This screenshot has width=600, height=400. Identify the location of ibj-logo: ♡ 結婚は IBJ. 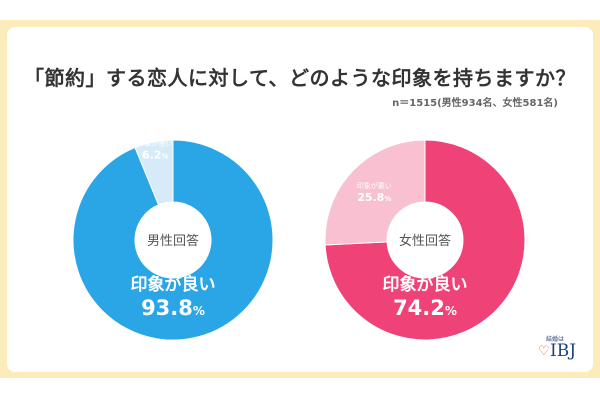
(557, 348).